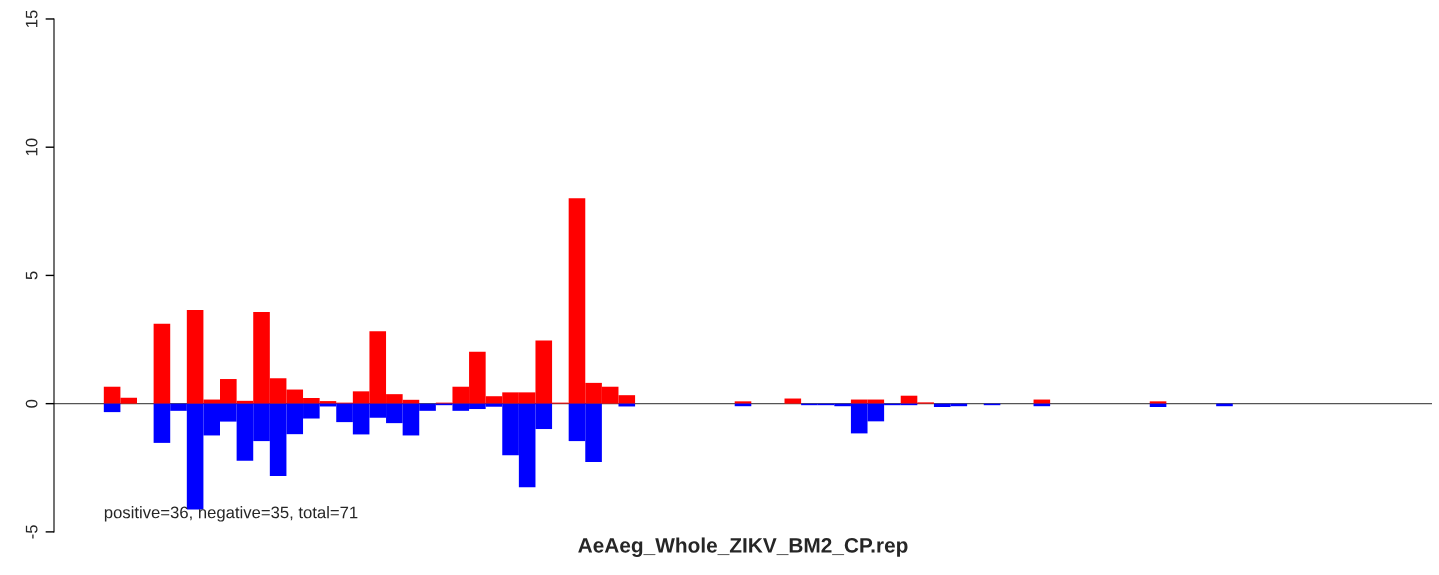 Image resolution: width=1439 pixels, height=575 pixels. Describe the element at coordinates (31, 532) in the screenshot. I see `y-tick-label: -5` at that location.